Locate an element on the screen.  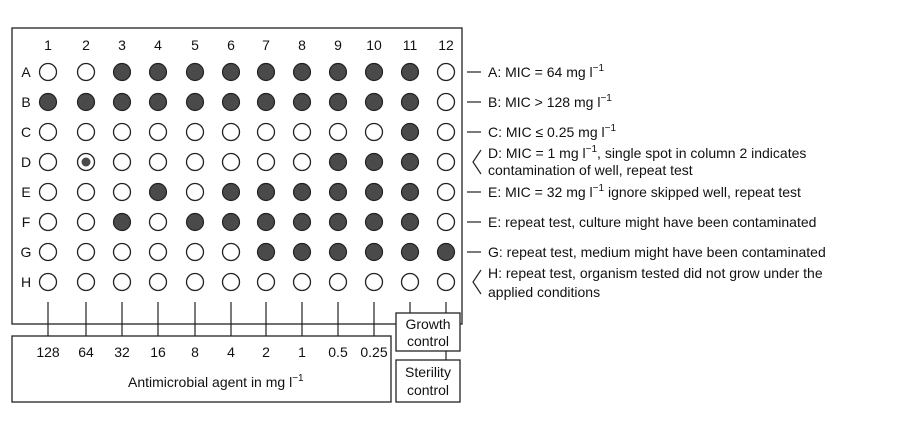
well-G9 is located at coordinates (338, 252).